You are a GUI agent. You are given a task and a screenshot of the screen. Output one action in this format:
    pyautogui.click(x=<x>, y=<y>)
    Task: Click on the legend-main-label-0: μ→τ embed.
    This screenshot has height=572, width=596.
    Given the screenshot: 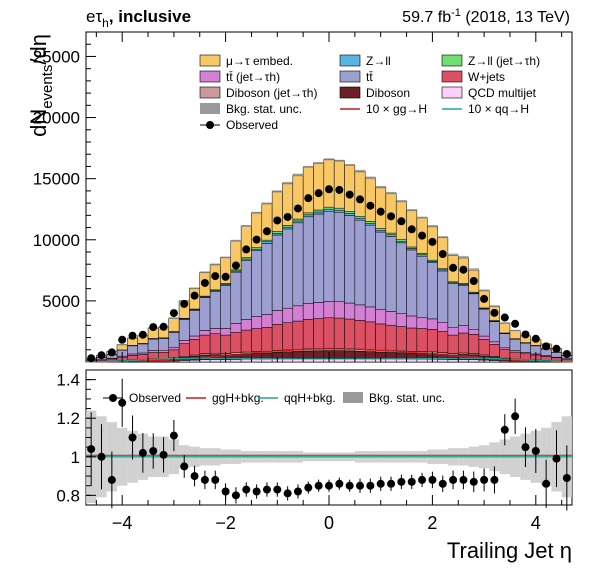 What is the action you would take?
    pyautogui.click(x=259, y=61)
    